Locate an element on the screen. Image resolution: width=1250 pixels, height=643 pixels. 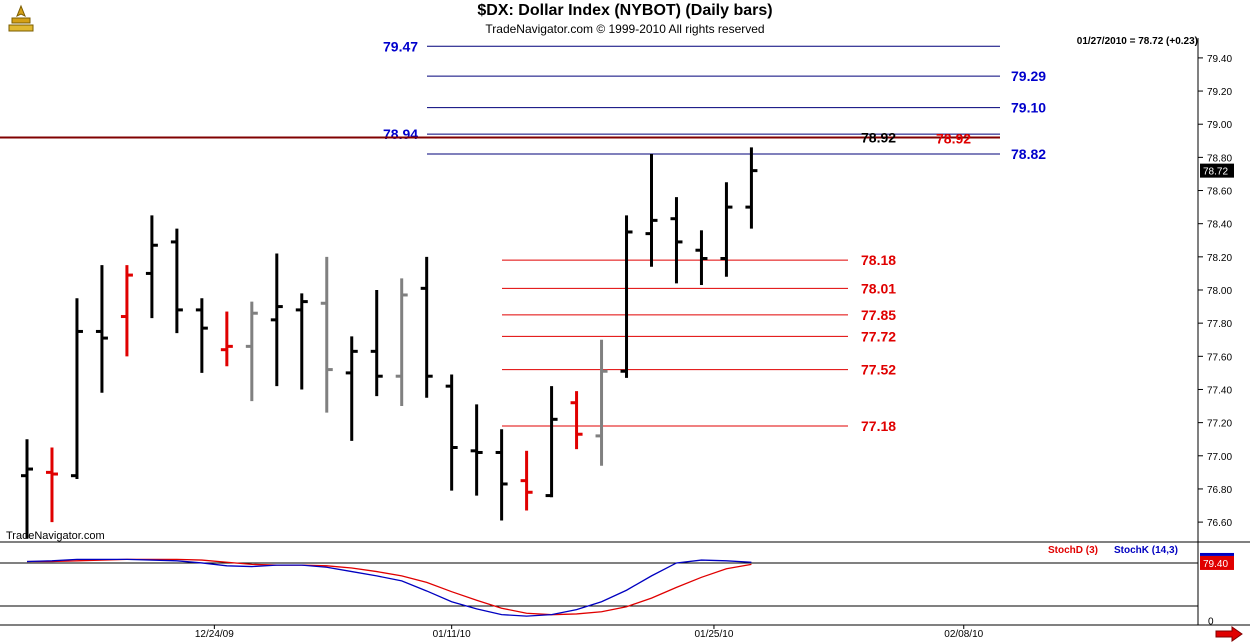
fib-level-label: 78.82 is located at coordinates (1028, 154).